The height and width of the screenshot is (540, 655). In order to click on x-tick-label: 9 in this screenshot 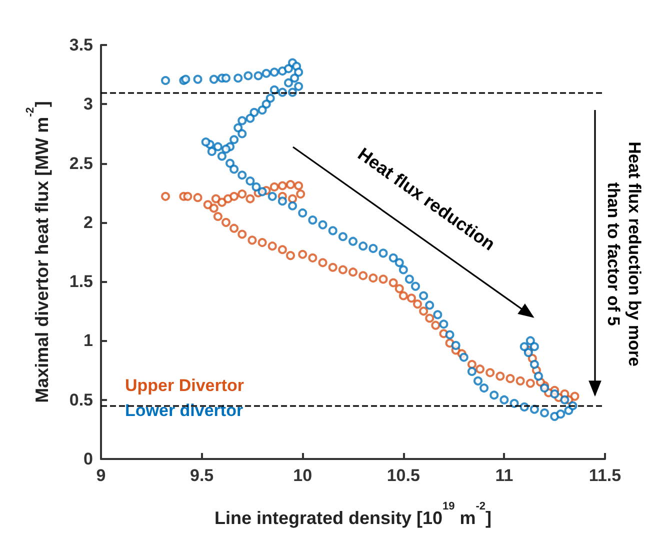, I will do `click(101, 475)`.